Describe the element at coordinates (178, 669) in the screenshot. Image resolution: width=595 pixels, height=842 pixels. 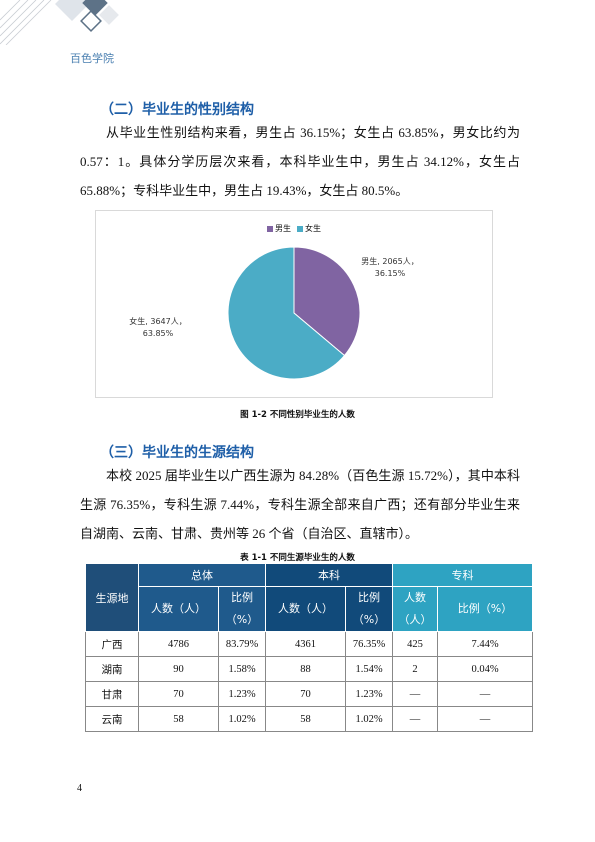
I see `table-cell: 90` at that location.